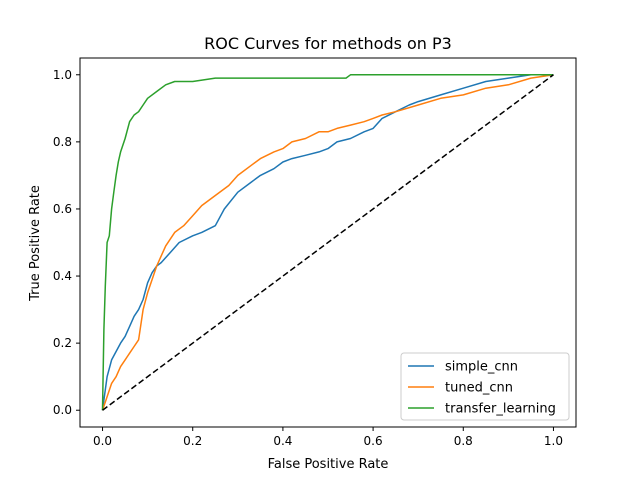  Describe the element at coordinates (35, 243) in the screenshot. I see `y-axis-label: True Positive Rate` at that location.